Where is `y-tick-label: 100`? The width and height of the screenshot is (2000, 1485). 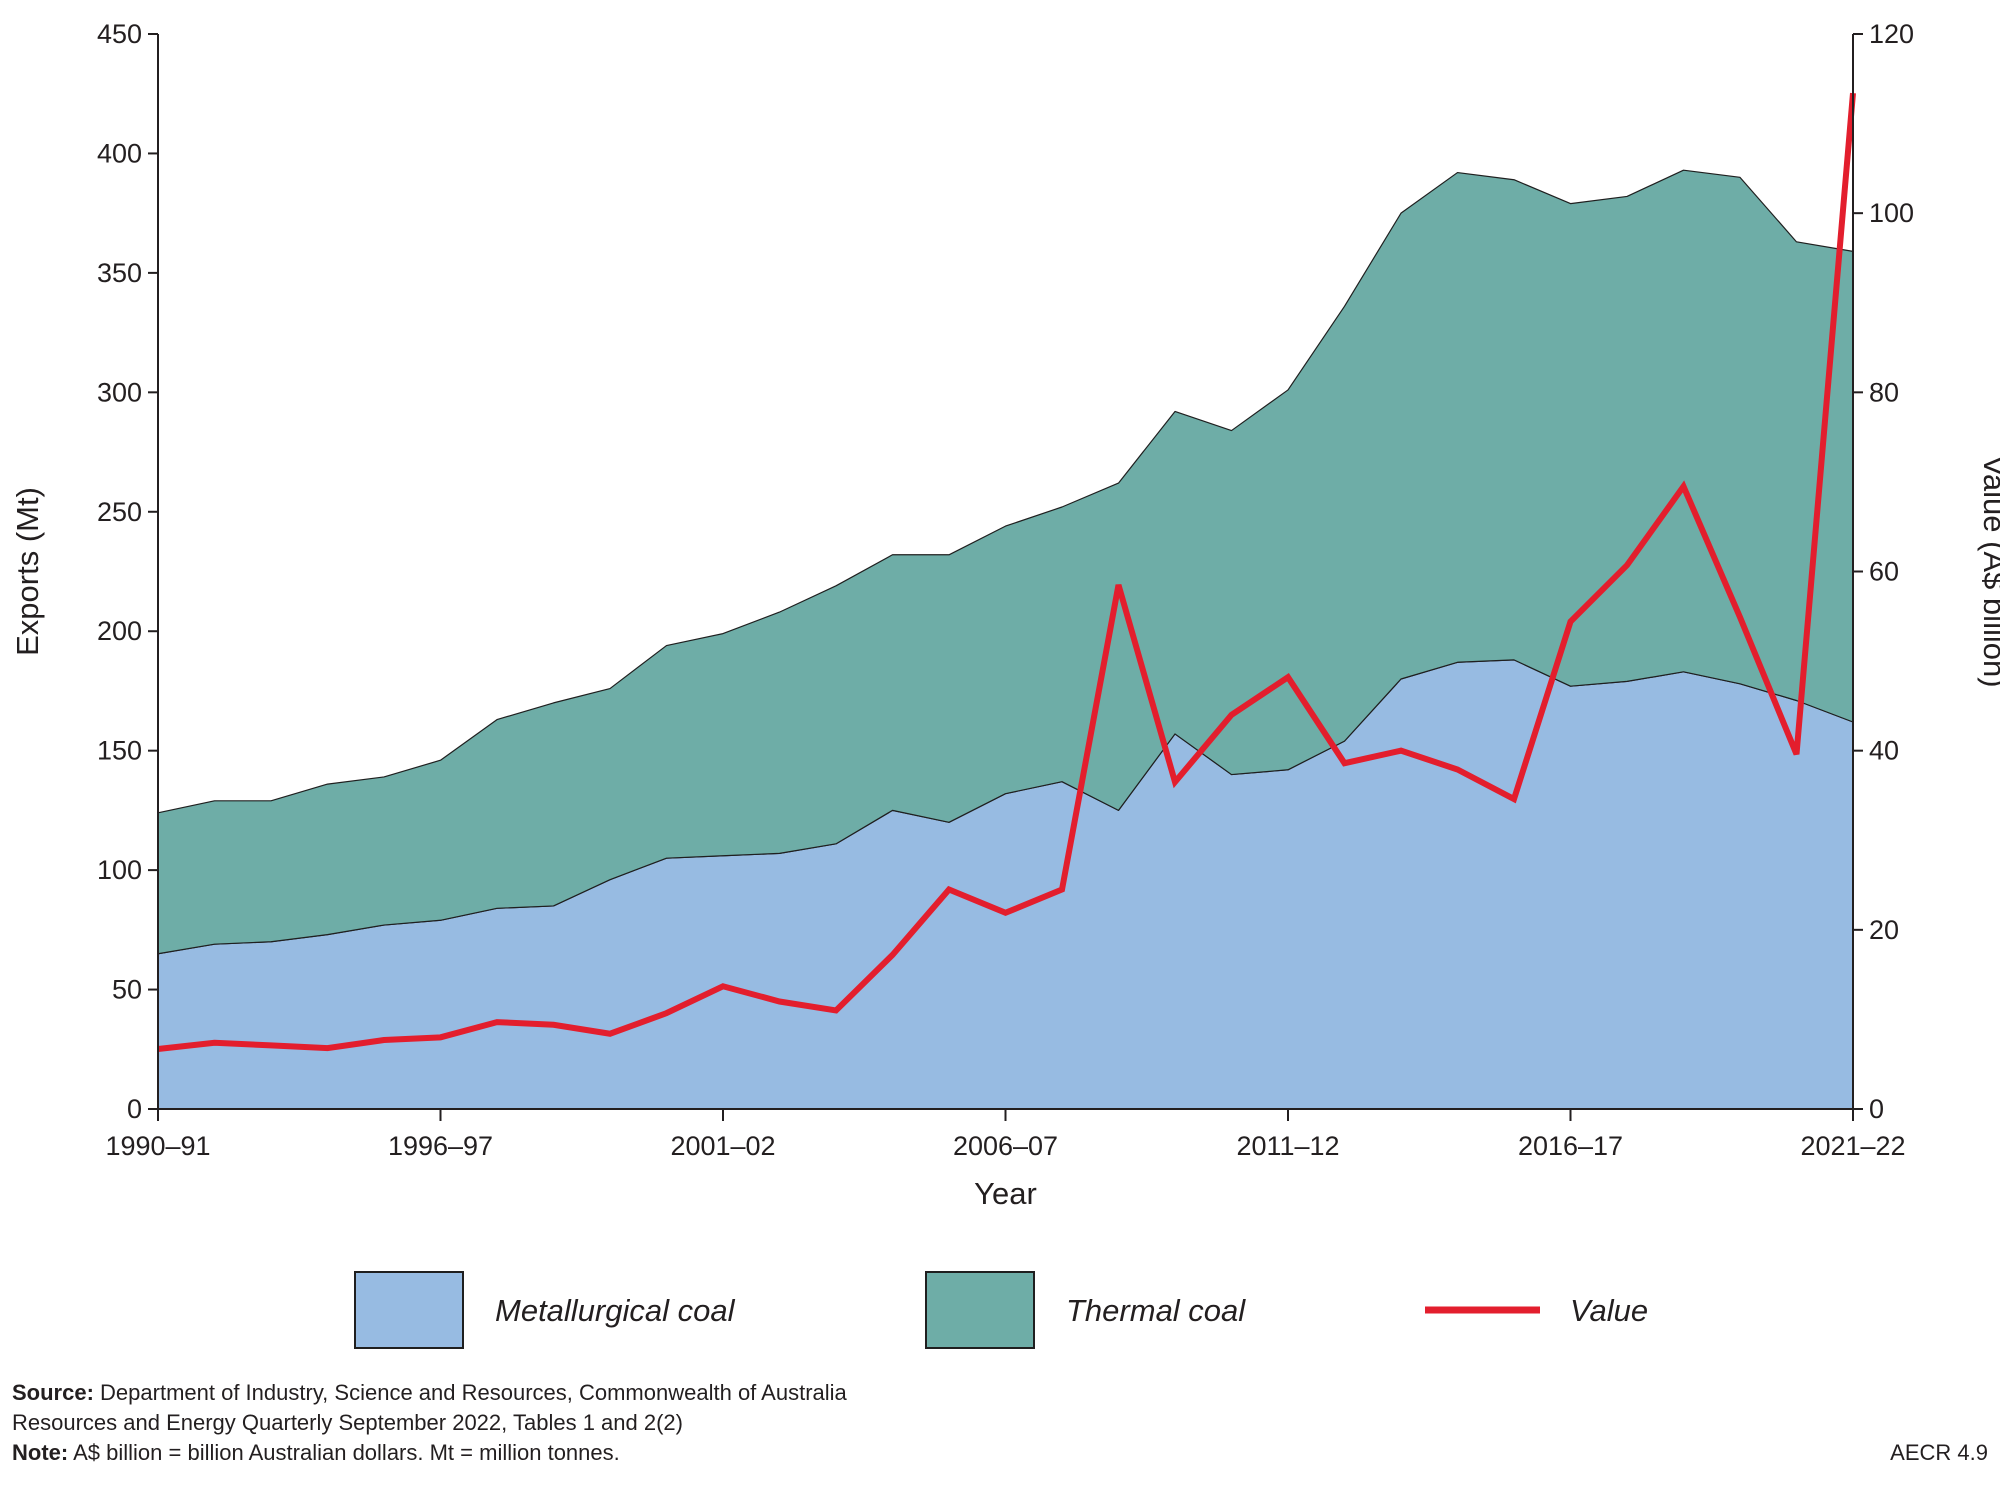
y-tick-label: 100 is located at coordinates (119, 870).